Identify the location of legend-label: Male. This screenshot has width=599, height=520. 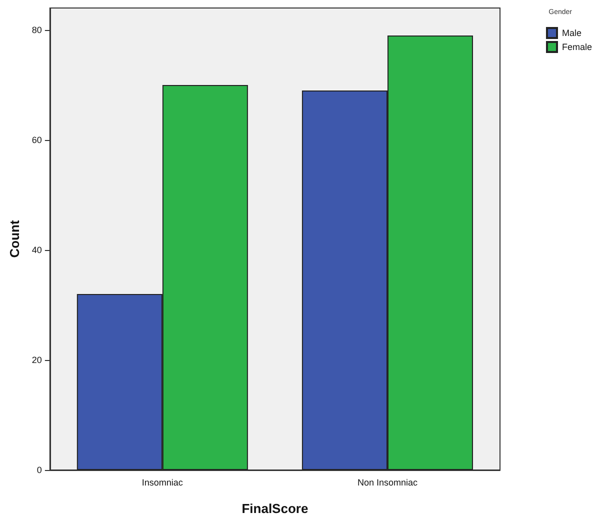
(572, 33).